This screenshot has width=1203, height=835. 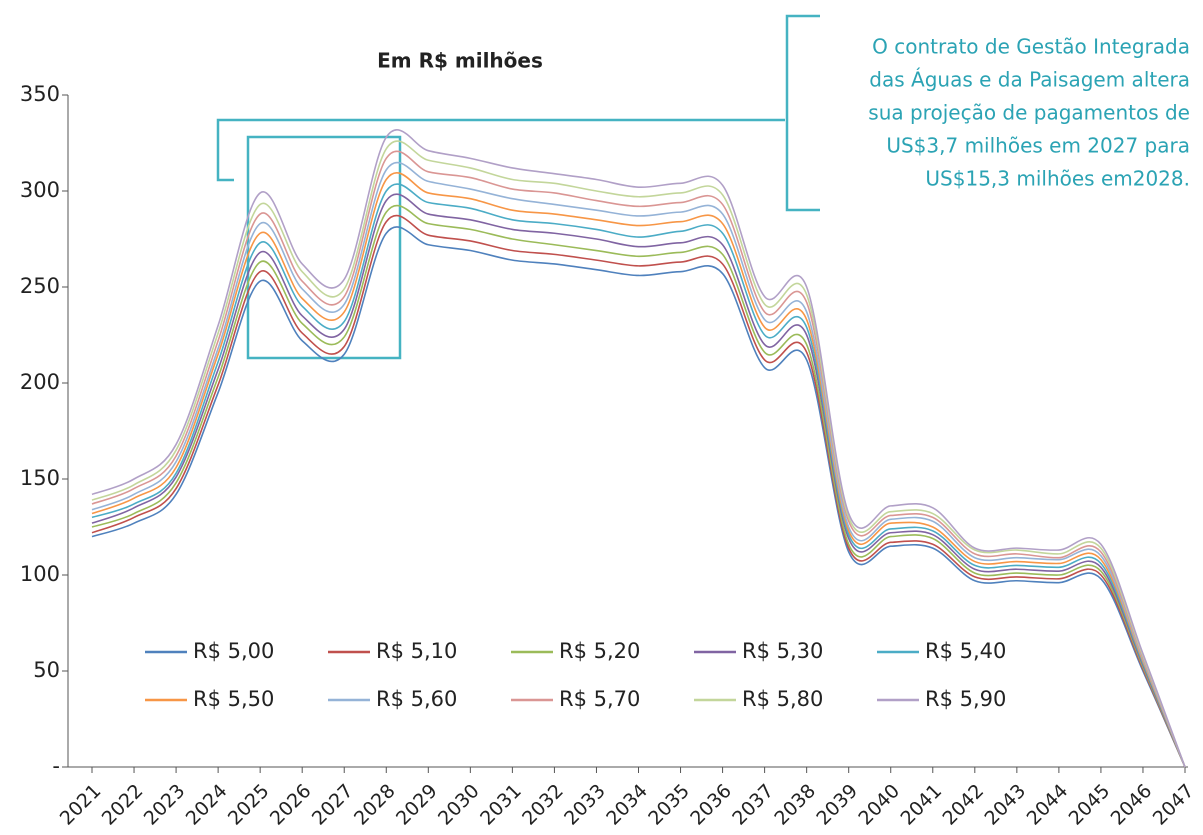 What do you see at coordinates (1006, 805) in the screenshot?
I see `x-tick-label: 2043` at bounding box center [1006, 805].